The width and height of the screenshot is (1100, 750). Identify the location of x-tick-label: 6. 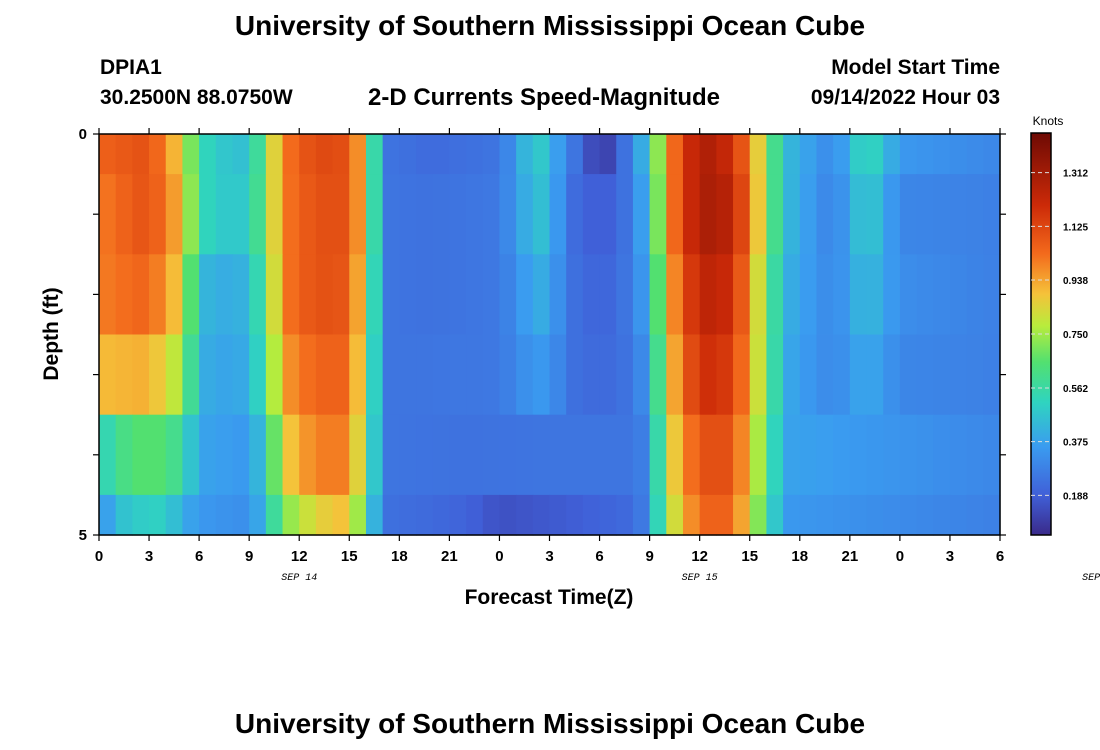
(199, 556).